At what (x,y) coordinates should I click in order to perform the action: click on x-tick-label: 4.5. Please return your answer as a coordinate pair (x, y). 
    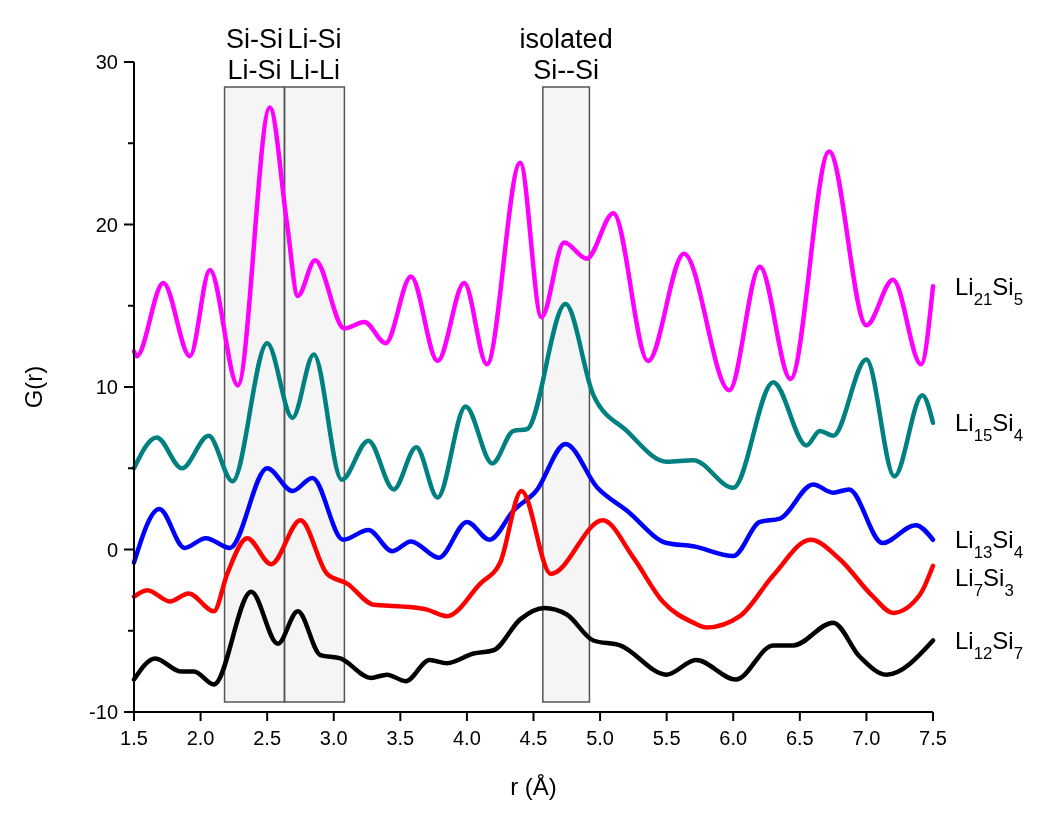
    Looking at the image, I should click on (533, 738).